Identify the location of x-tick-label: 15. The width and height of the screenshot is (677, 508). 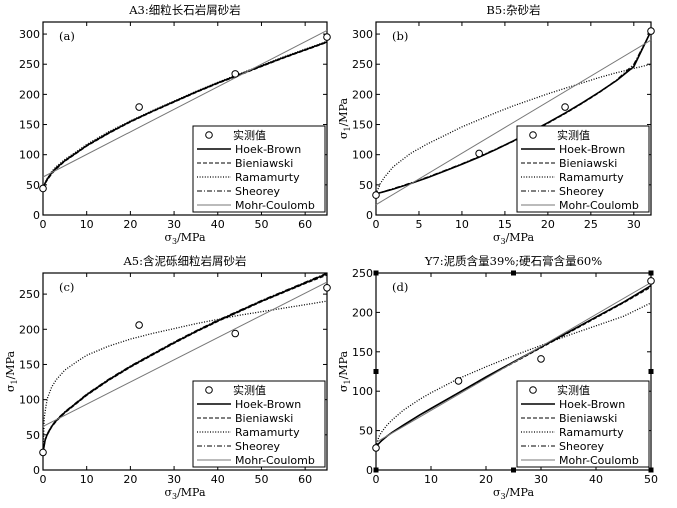
(505, 224).